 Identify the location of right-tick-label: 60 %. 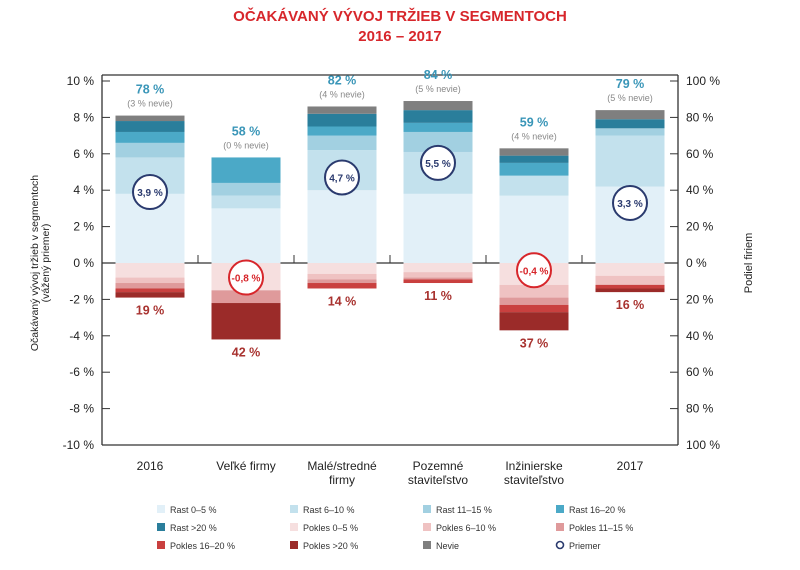
(700, 154).